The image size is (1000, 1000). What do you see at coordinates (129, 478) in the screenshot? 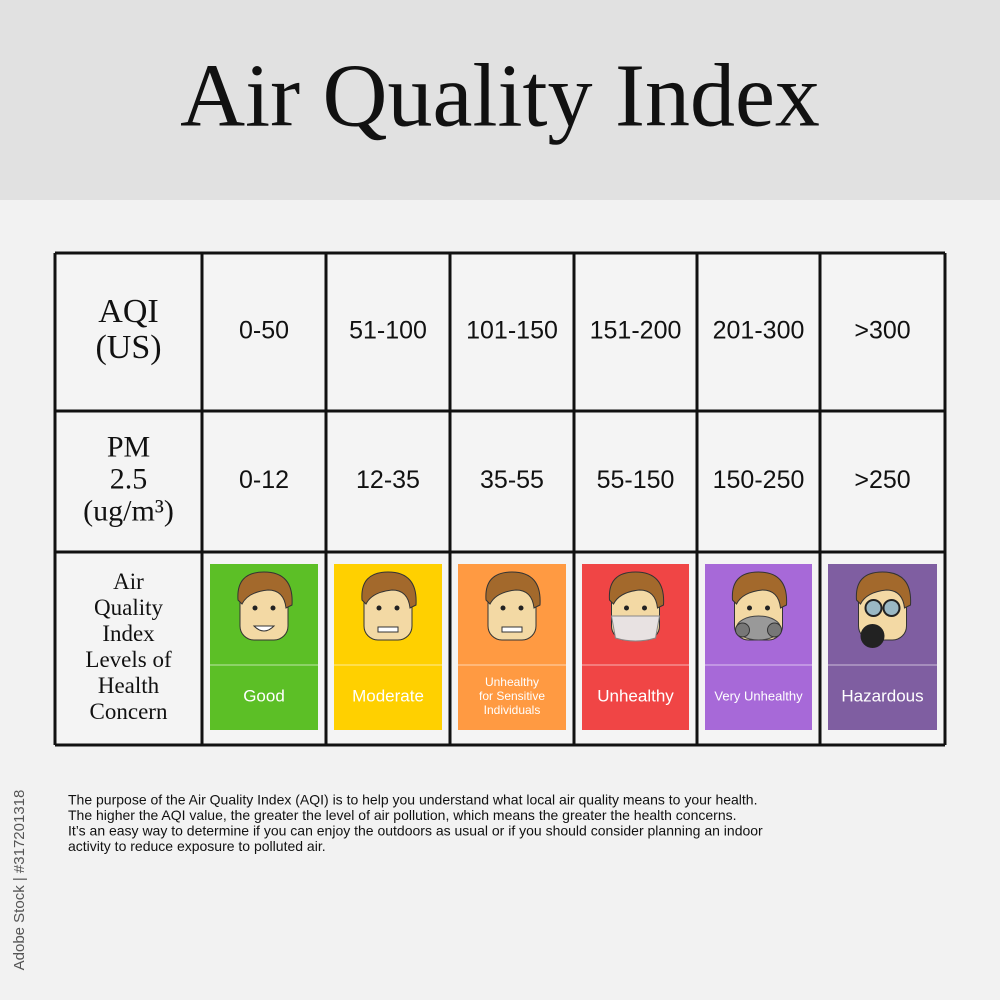
I see `row-header: 2.5` at bounding box center [129, 478].